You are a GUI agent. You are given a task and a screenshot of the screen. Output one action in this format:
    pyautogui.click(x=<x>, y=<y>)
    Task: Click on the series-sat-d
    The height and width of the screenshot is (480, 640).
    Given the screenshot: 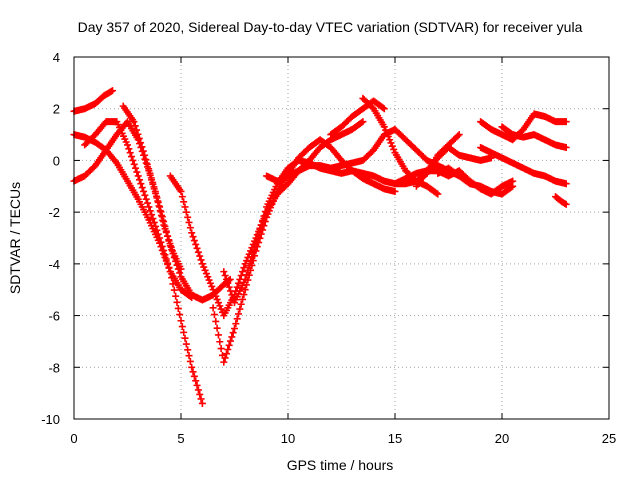 What is the action you would take?
    pyautogui.click(x=138, y=209)
    